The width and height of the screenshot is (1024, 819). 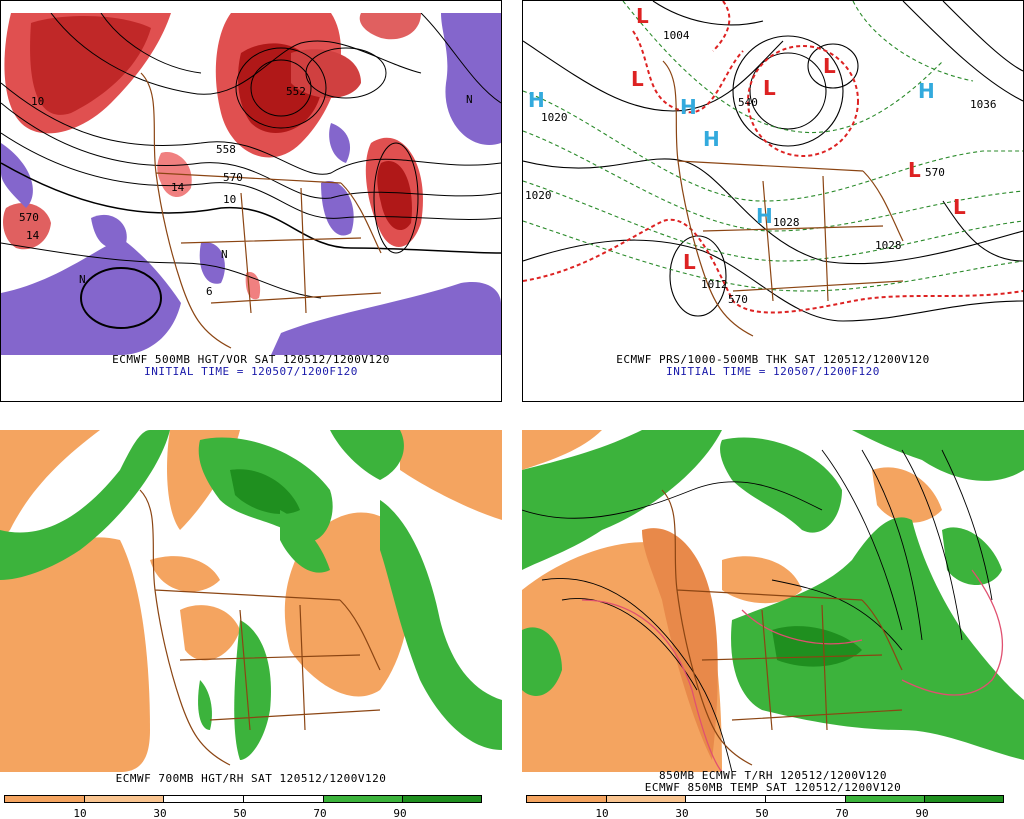 What do you see at coordinates (983, 104) in the screenshot?
I see `svg-text: 1036` at bounding box center [983, 104].